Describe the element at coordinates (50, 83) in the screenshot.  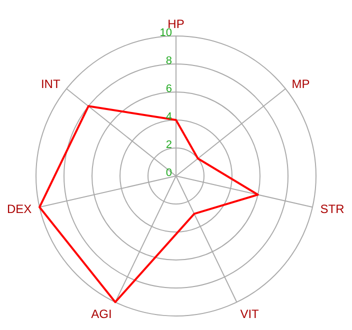
I see `spoke-label: INT` at that location.